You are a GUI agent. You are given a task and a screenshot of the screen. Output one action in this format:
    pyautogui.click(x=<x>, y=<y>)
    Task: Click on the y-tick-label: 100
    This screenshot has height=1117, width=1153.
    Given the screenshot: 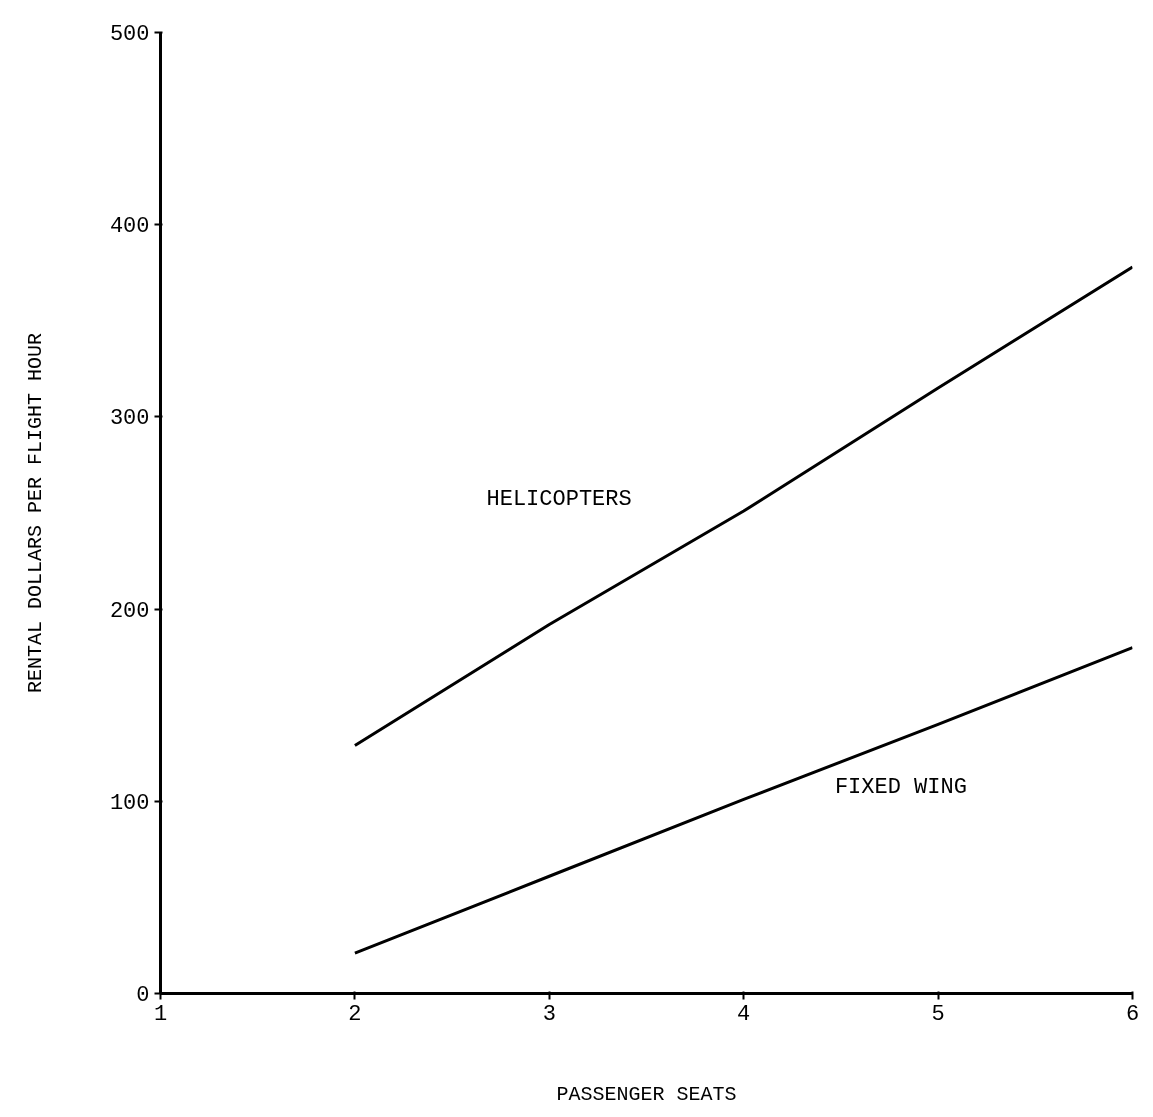 What is the action you would take?
    pyautogui.click(x=129, y=803)
    